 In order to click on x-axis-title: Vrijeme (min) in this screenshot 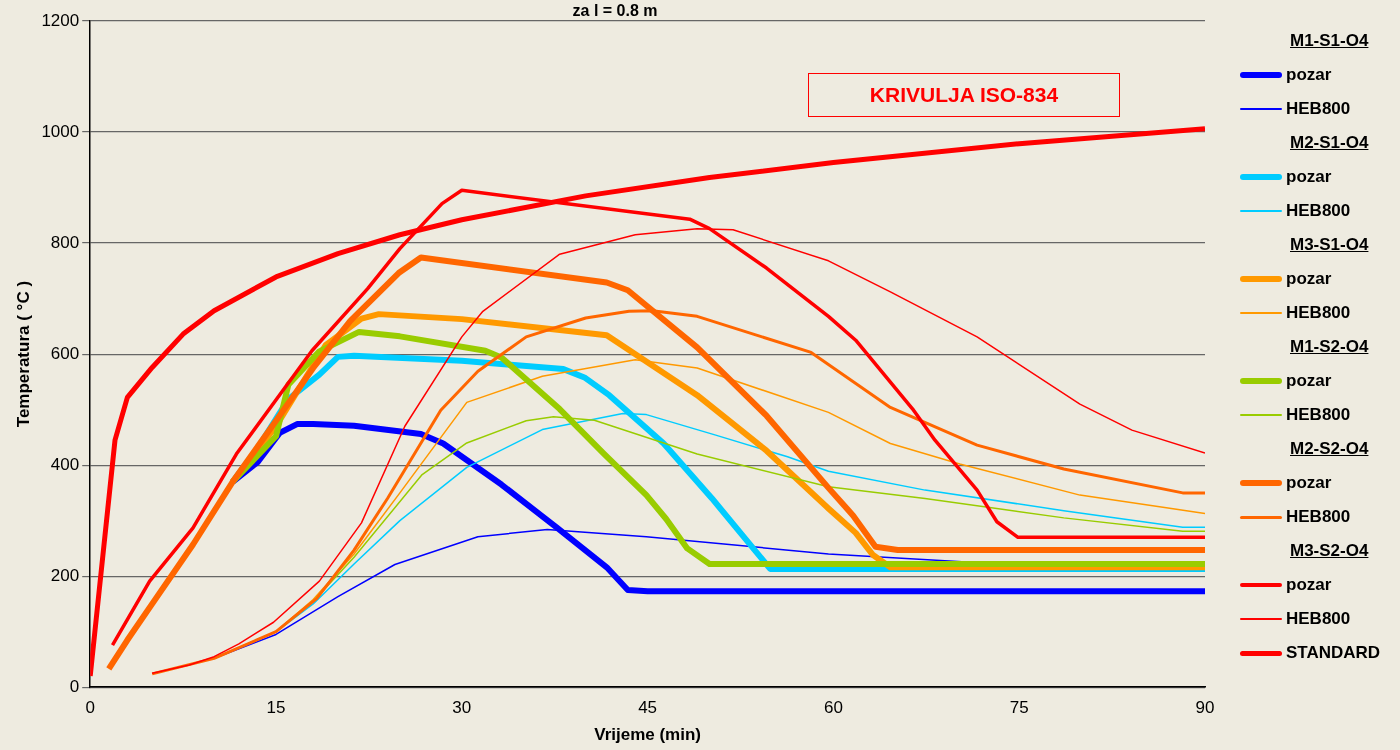, I will do `click(647, 735)`.